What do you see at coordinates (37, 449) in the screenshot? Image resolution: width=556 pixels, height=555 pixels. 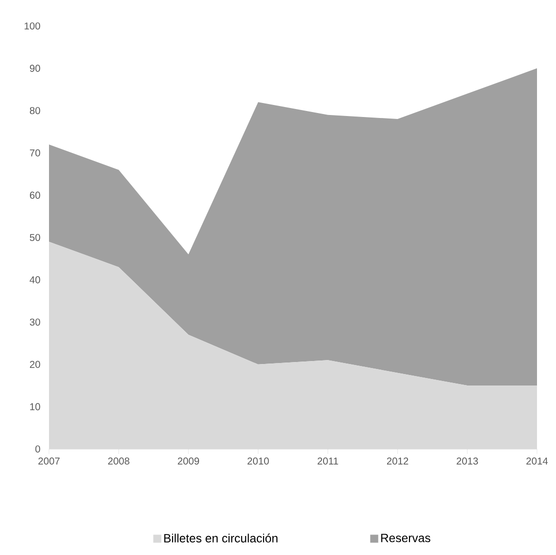 I see `y-tick-label: 0` at bounding box center [37, 449].